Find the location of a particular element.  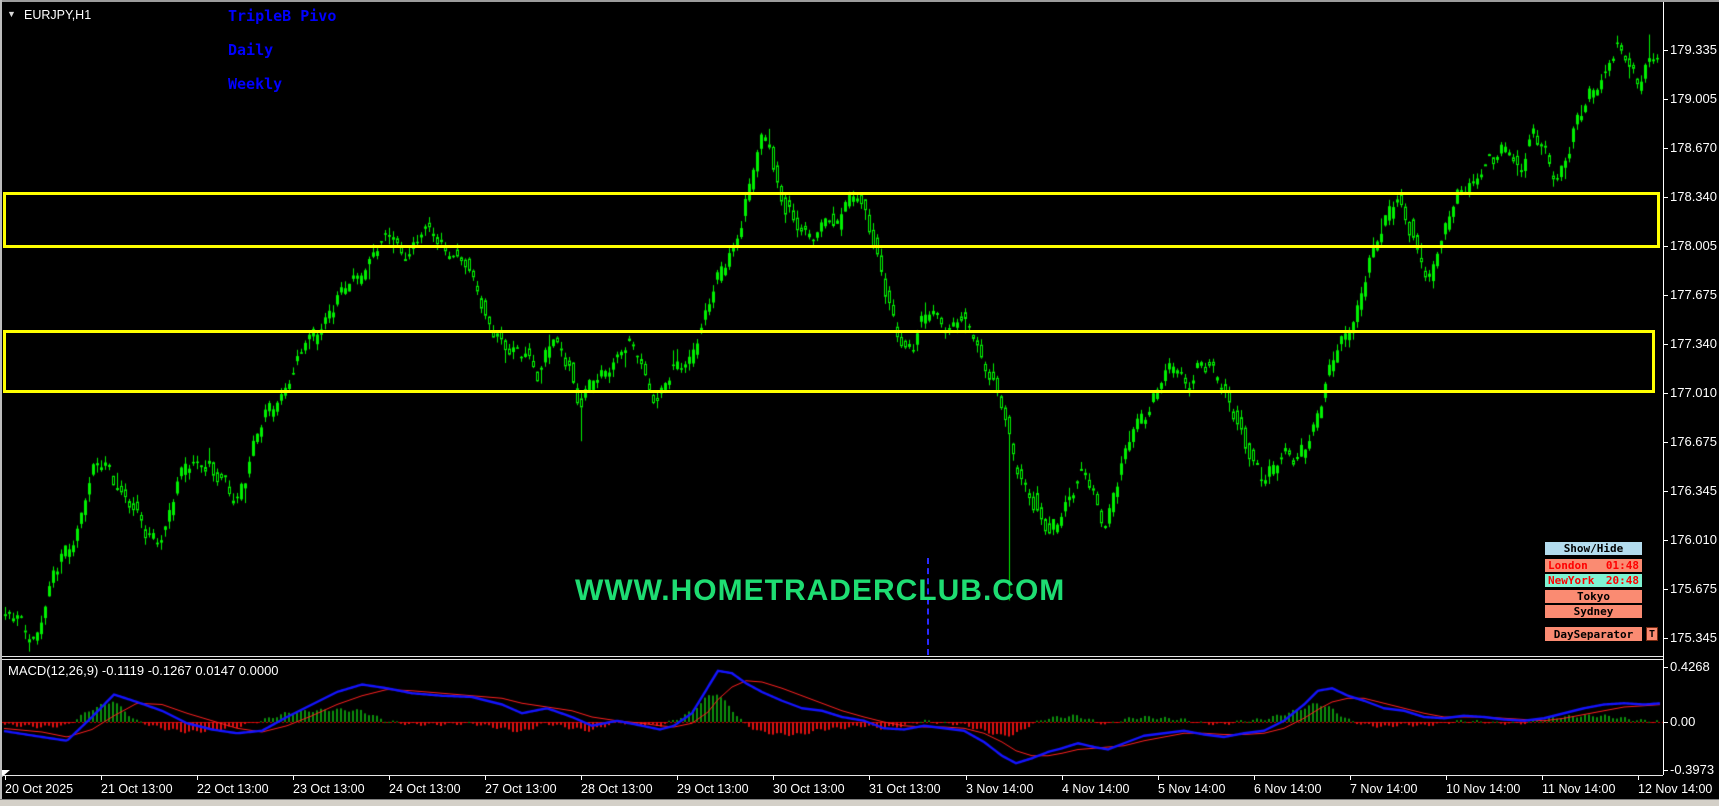

day-separator-line is located at coordinates (928, 606).